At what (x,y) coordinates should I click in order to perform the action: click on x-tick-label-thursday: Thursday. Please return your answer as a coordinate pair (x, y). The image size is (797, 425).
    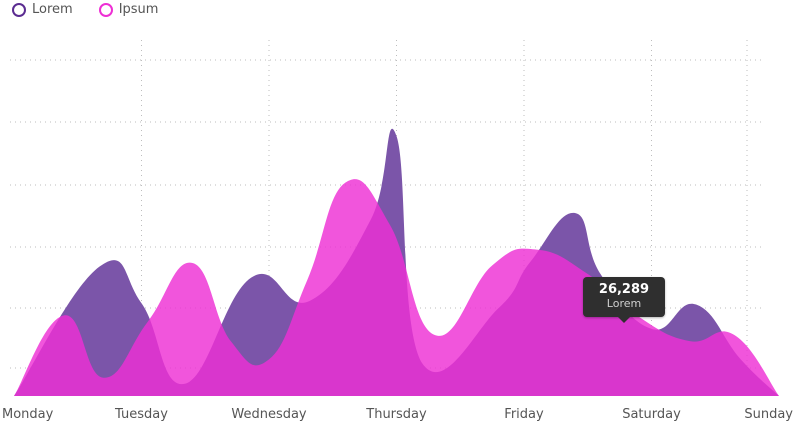
    Looking at the image, I should click on (396, 414).